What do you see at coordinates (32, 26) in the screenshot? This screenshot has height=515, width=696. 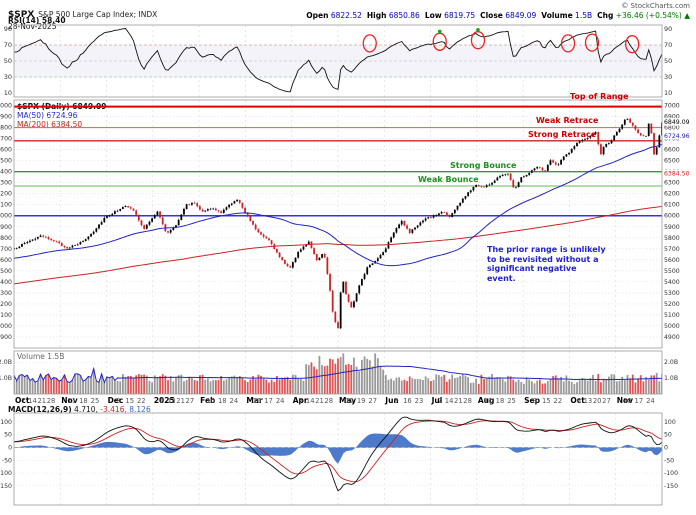 I see `chart-date: 28-Nov-2025` at bounding box center [32, 26].